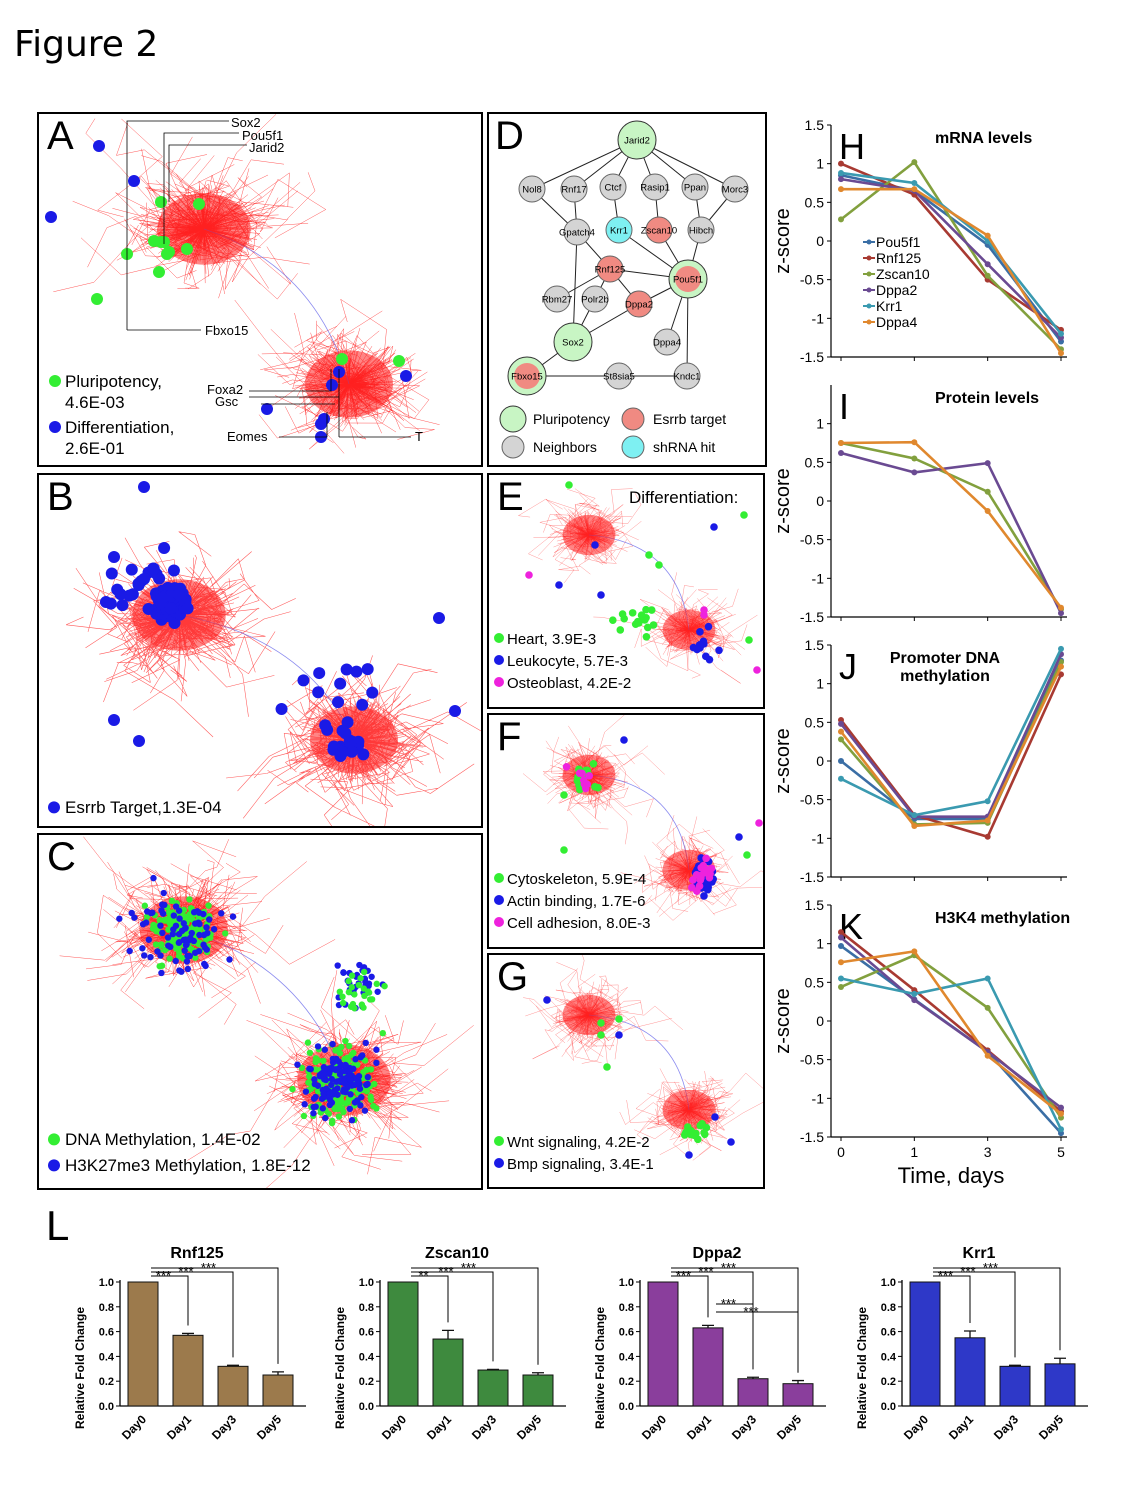  I want to click on y-axis-label: z-score, so click(784, 761).